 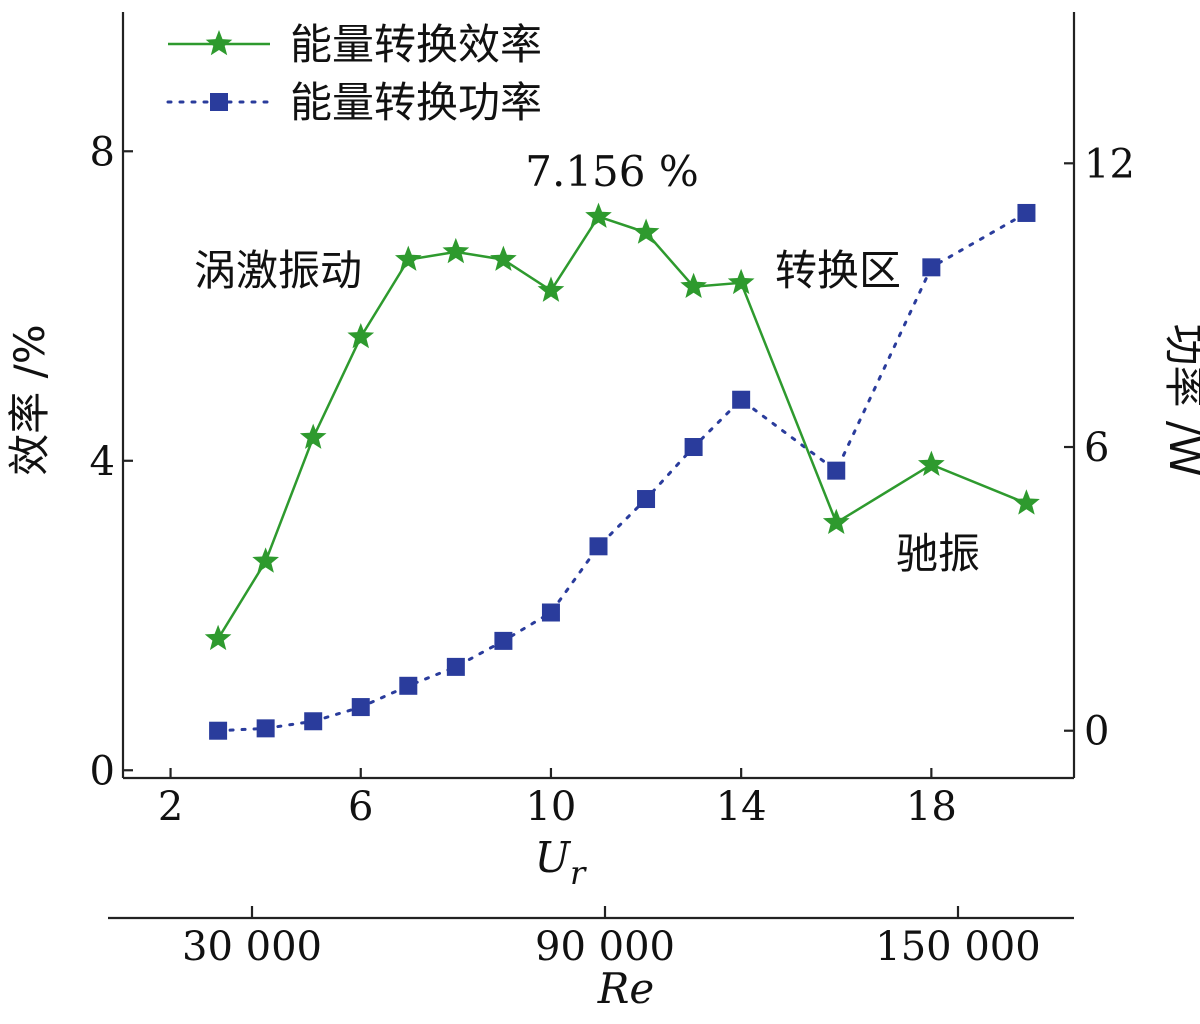 I want to click on x-tick-label: 10, so click(x=550, y=807).